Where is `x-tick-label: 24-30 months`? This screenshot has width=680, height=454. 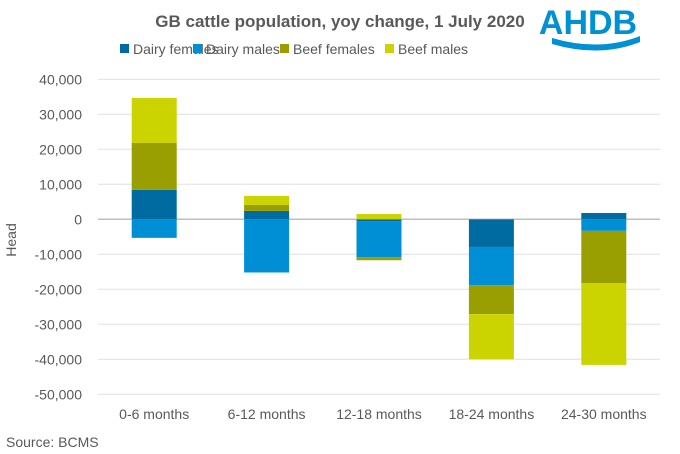 x-tick-label: 24-30 months is located at coordinates (604, 414).